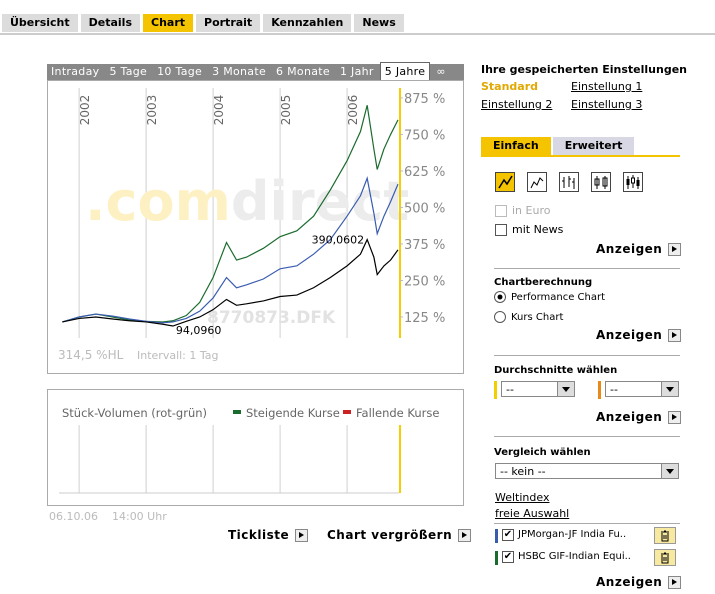  I want to click on radio-kurs: Kurs Chart, so click(528, 317).